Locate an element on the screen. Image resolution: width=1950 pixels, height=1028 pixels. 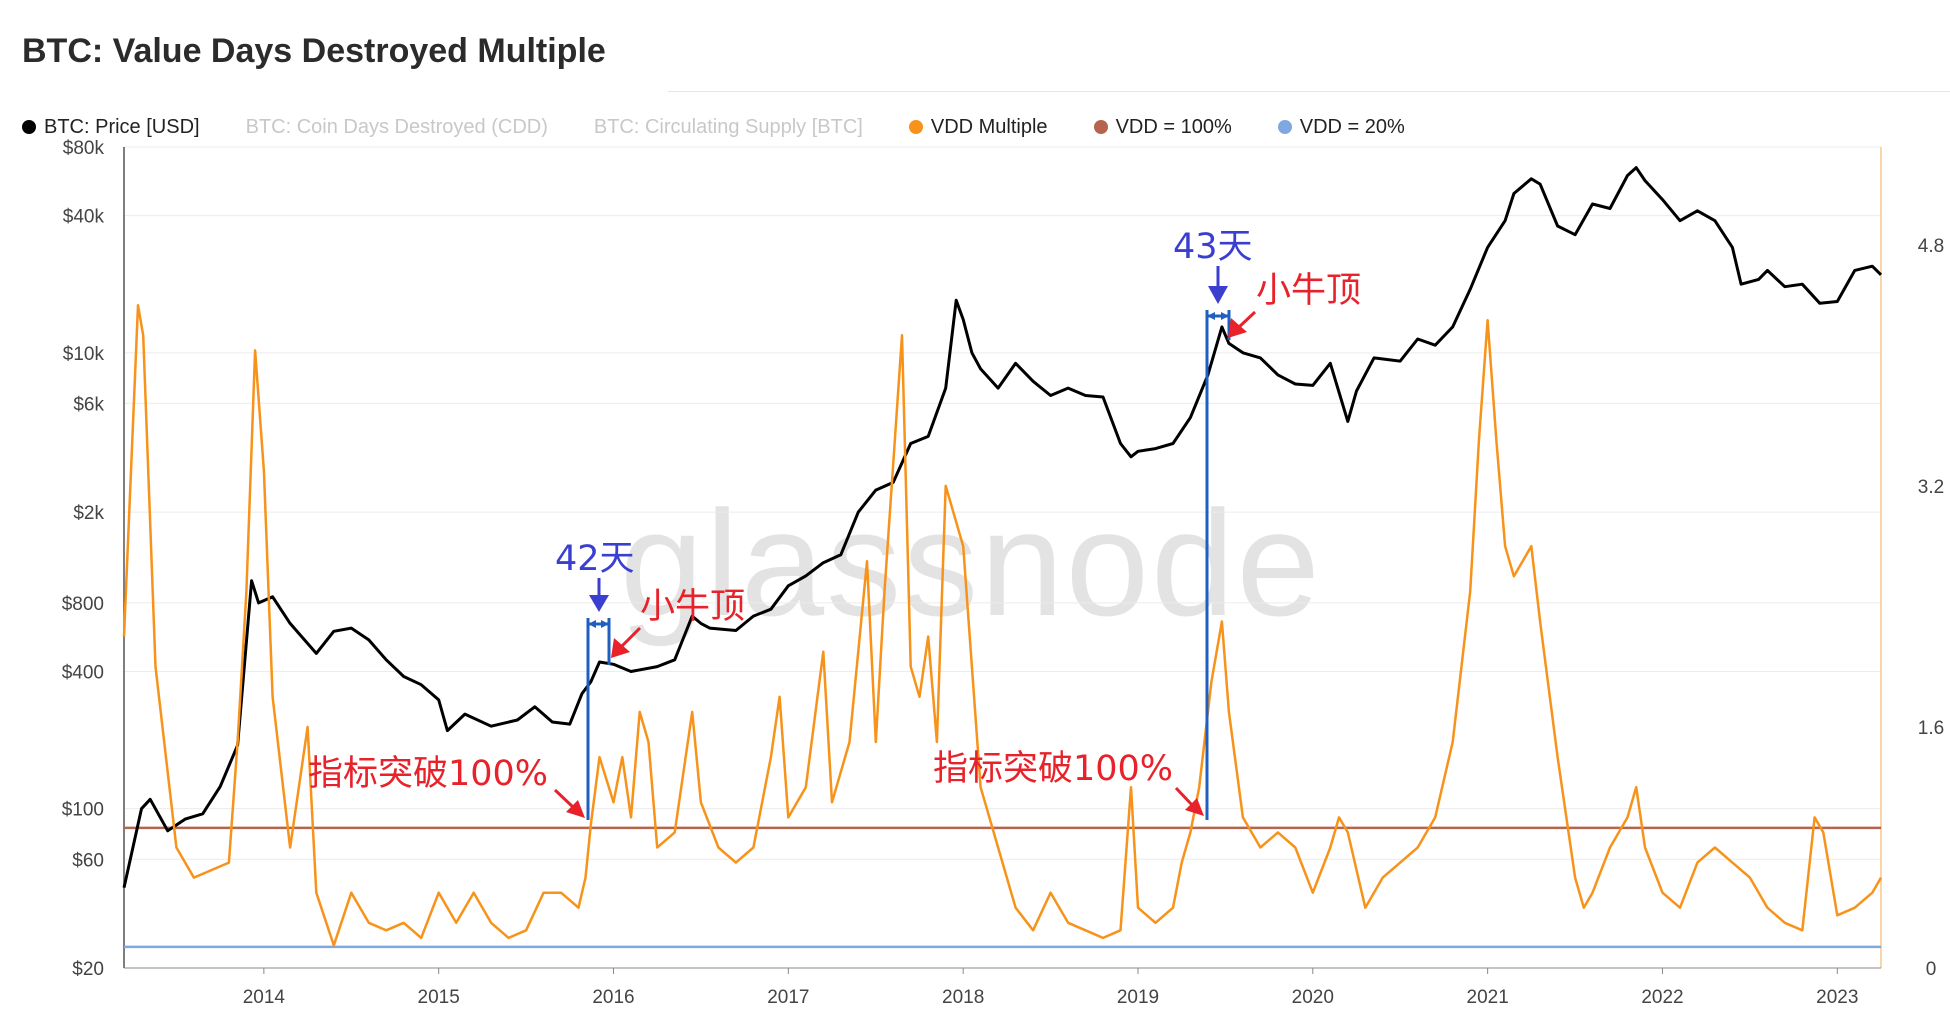
y-right-tick-label: 4.8 is located at coordinates (1931, 246).